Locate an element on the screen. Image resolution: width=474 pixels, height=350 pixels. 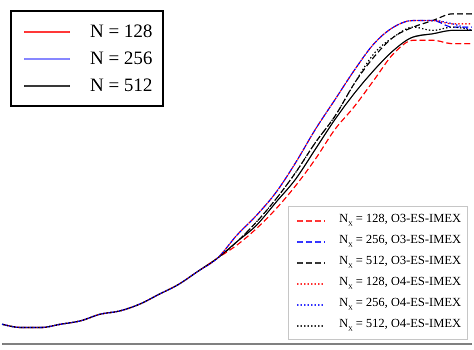
legend-label: N$_{x}$ = 128, O4-ES-IMEX is located at coordinates (400, 282).